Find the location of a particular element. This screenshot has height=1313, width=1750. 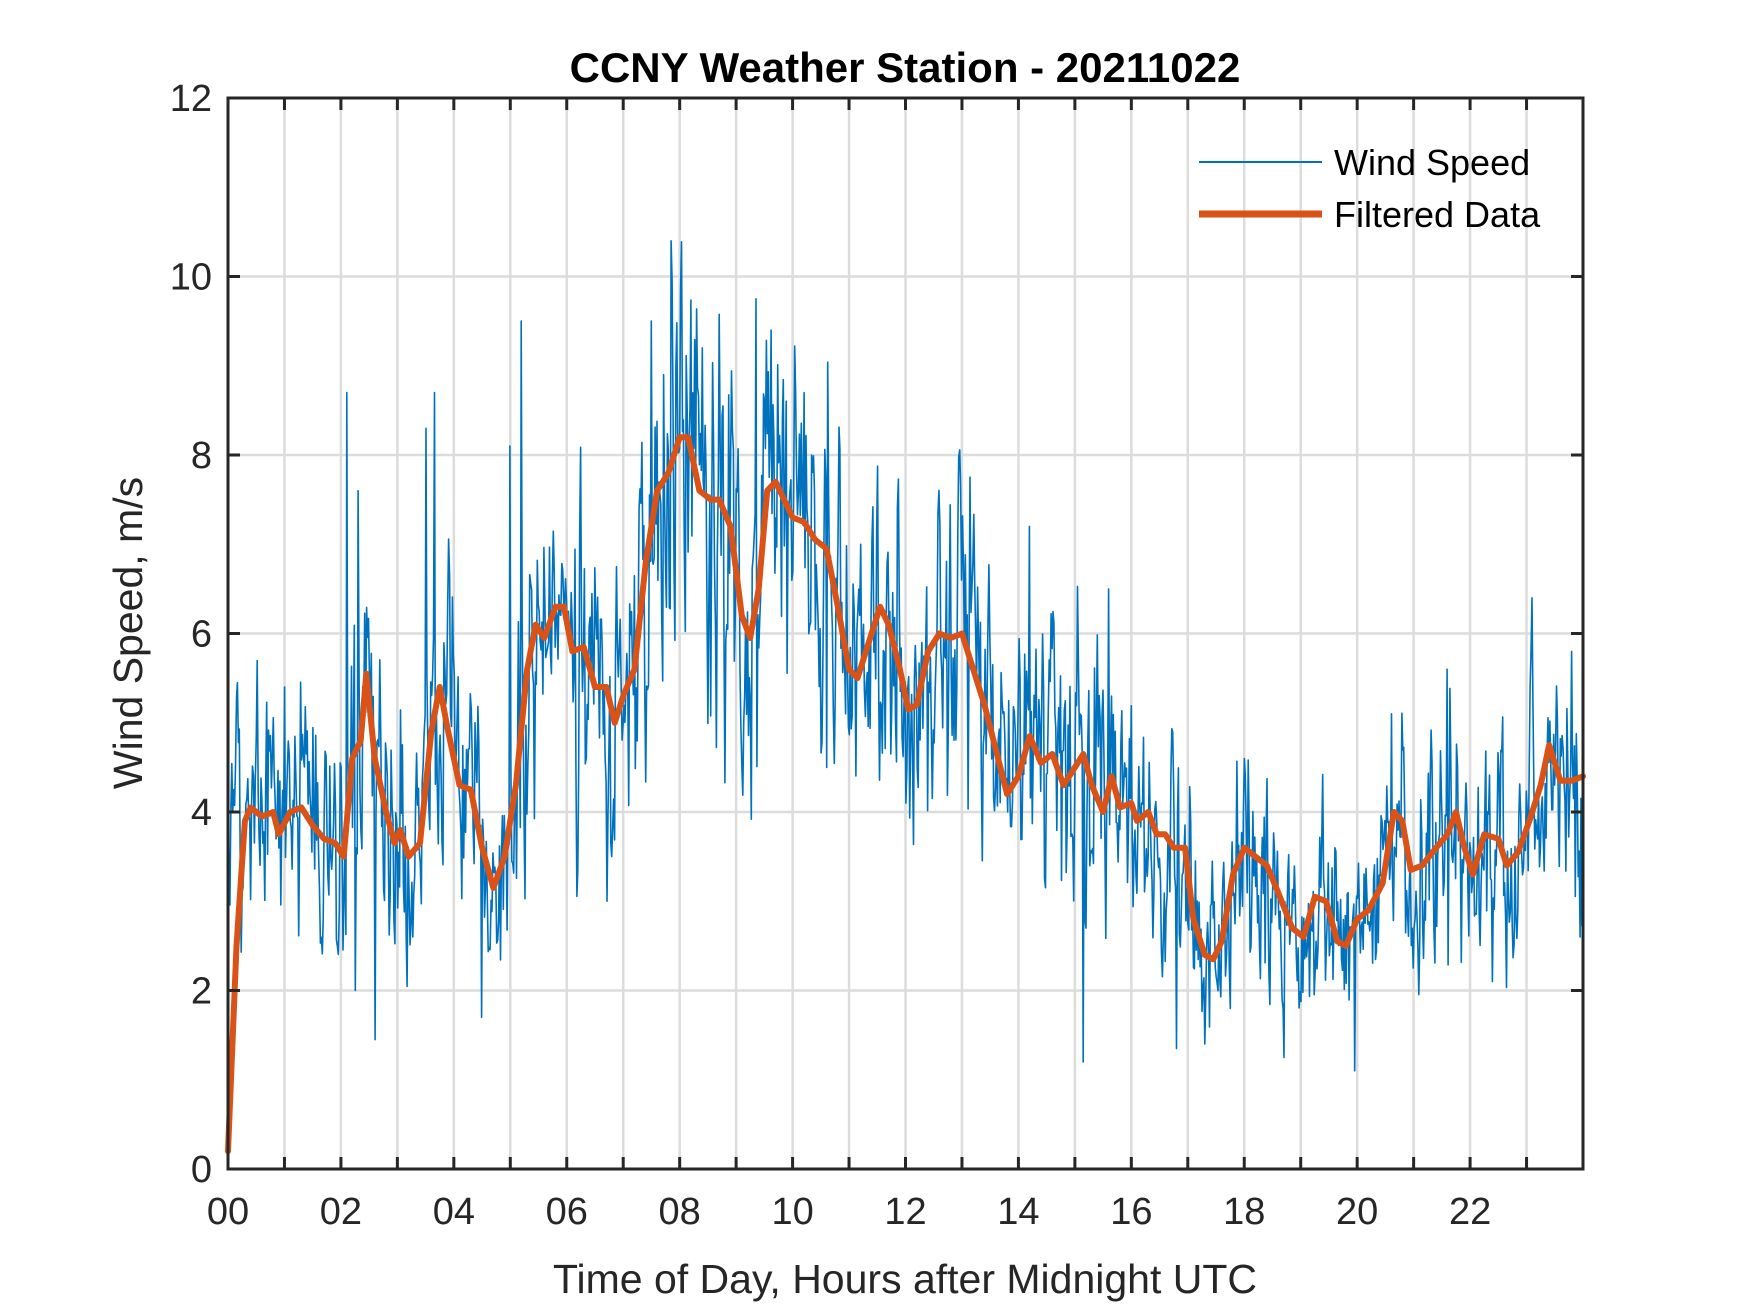

x-tick-label: 14 is located at coordinates (1018, 1212).